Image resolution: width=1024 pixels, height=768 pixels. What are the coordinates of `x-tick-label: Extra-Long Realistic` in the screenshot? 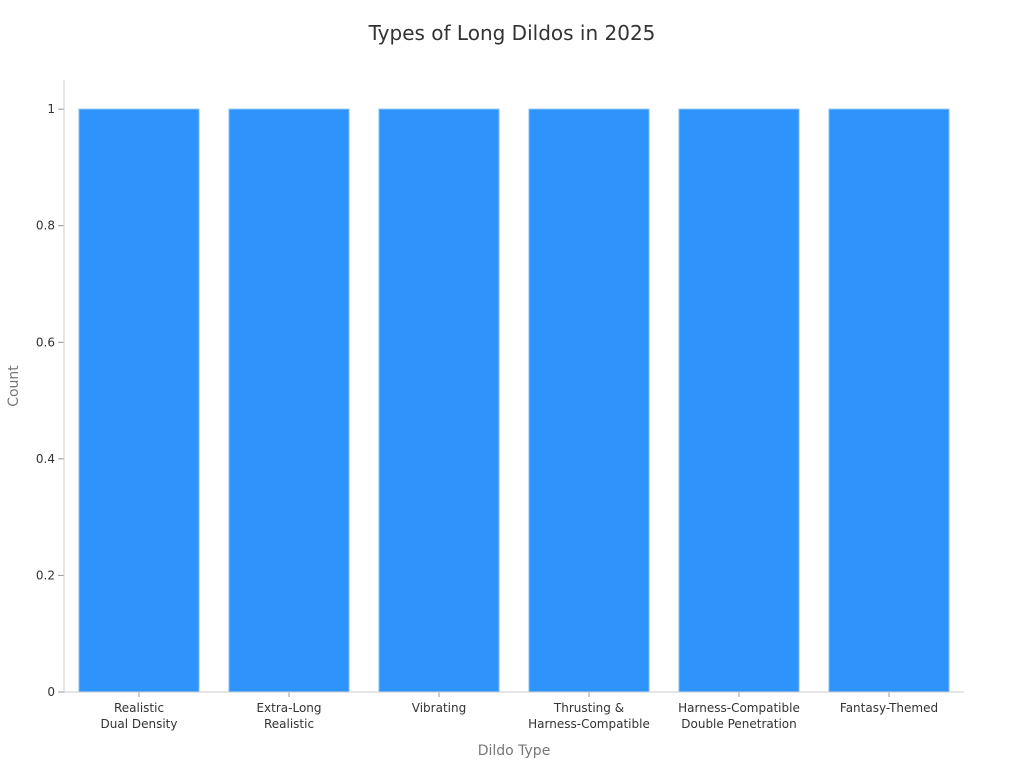 It's located at (288, 716).